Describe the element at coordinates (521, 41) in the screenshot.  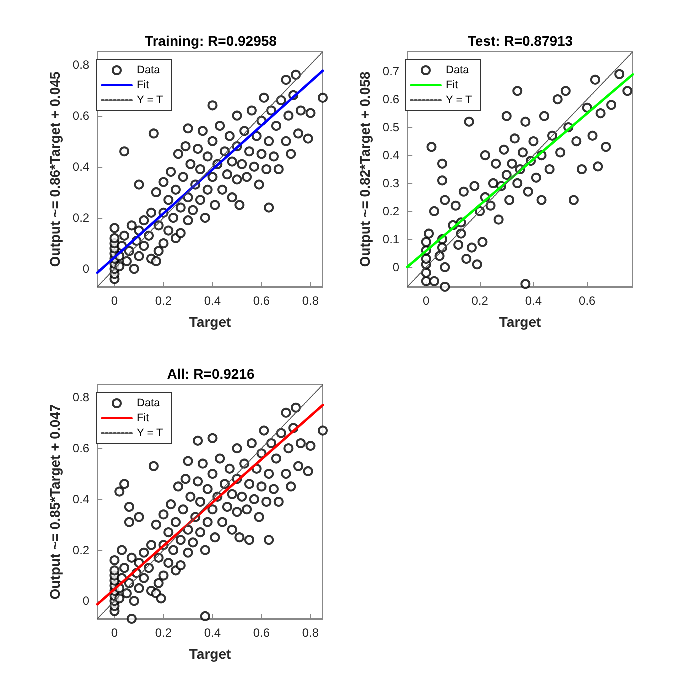
I see `chart-title: Test: R=0.87913` at that location.